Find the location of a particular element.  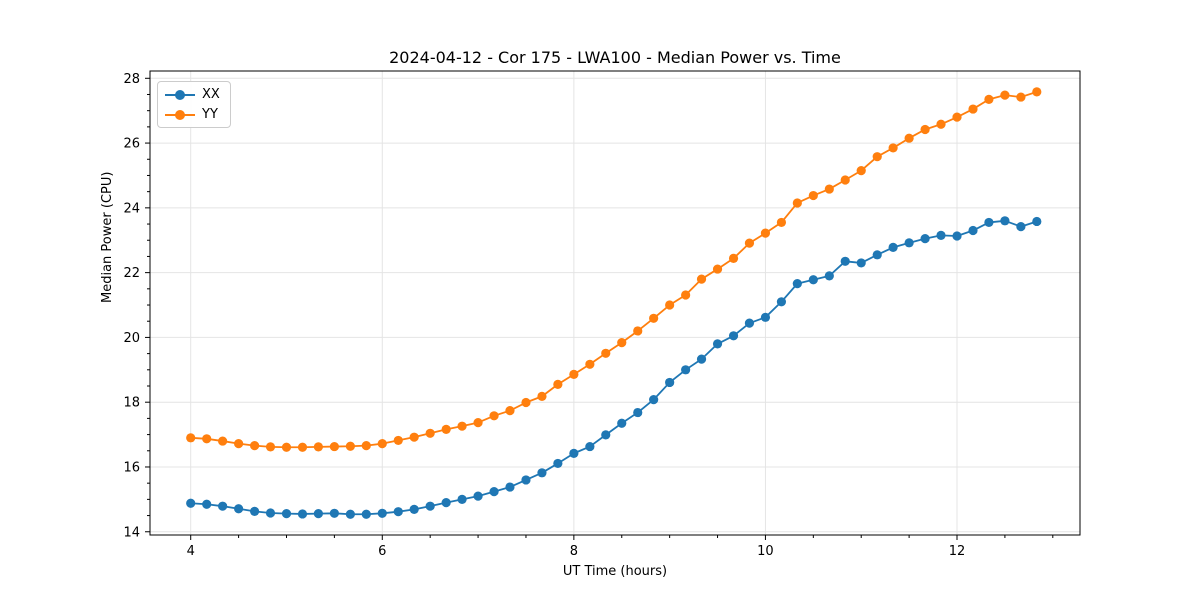

legend-marker-yy-icon is located at coordinates (180, 114).